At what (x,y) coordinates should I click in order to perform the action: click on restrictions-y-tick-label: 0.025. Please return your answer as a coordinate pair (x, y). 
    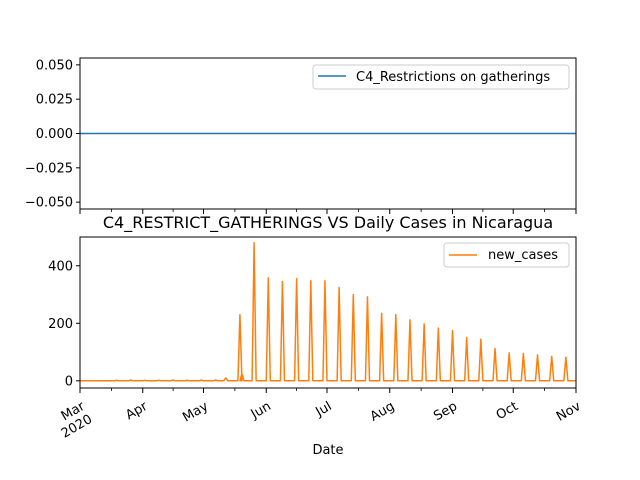
    Looking at the image, I should click on (54, 100).